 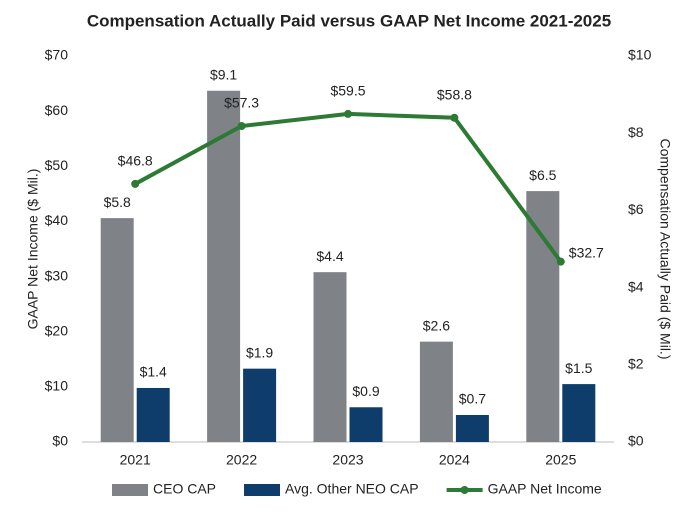 What do you see at coordinates (135, 460) in the screenshot?
I see `x-tick-label: 2021` at bounding box center [135, 460].